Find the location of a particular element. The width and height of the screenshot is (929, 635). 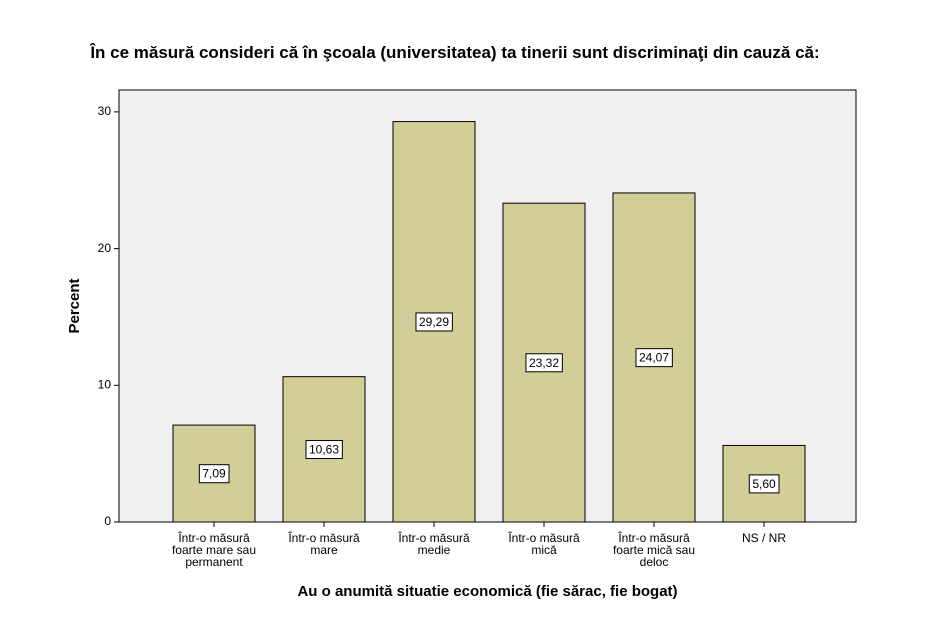

value-label: 5,60 is located at coordinates (764, 484).